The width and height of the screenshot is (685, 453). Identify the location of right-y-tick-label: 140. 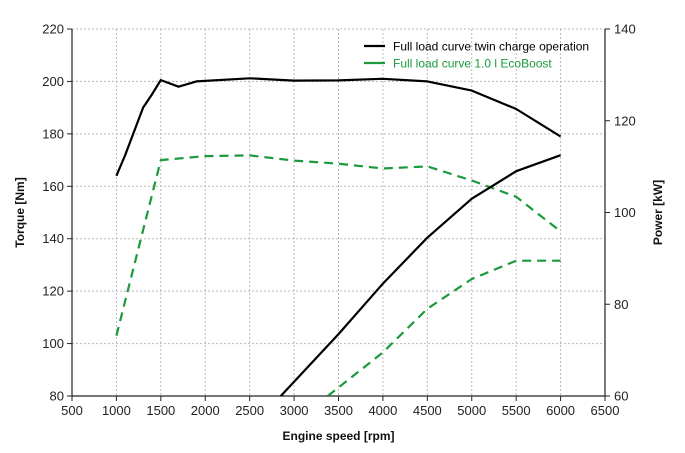
(625, 29).